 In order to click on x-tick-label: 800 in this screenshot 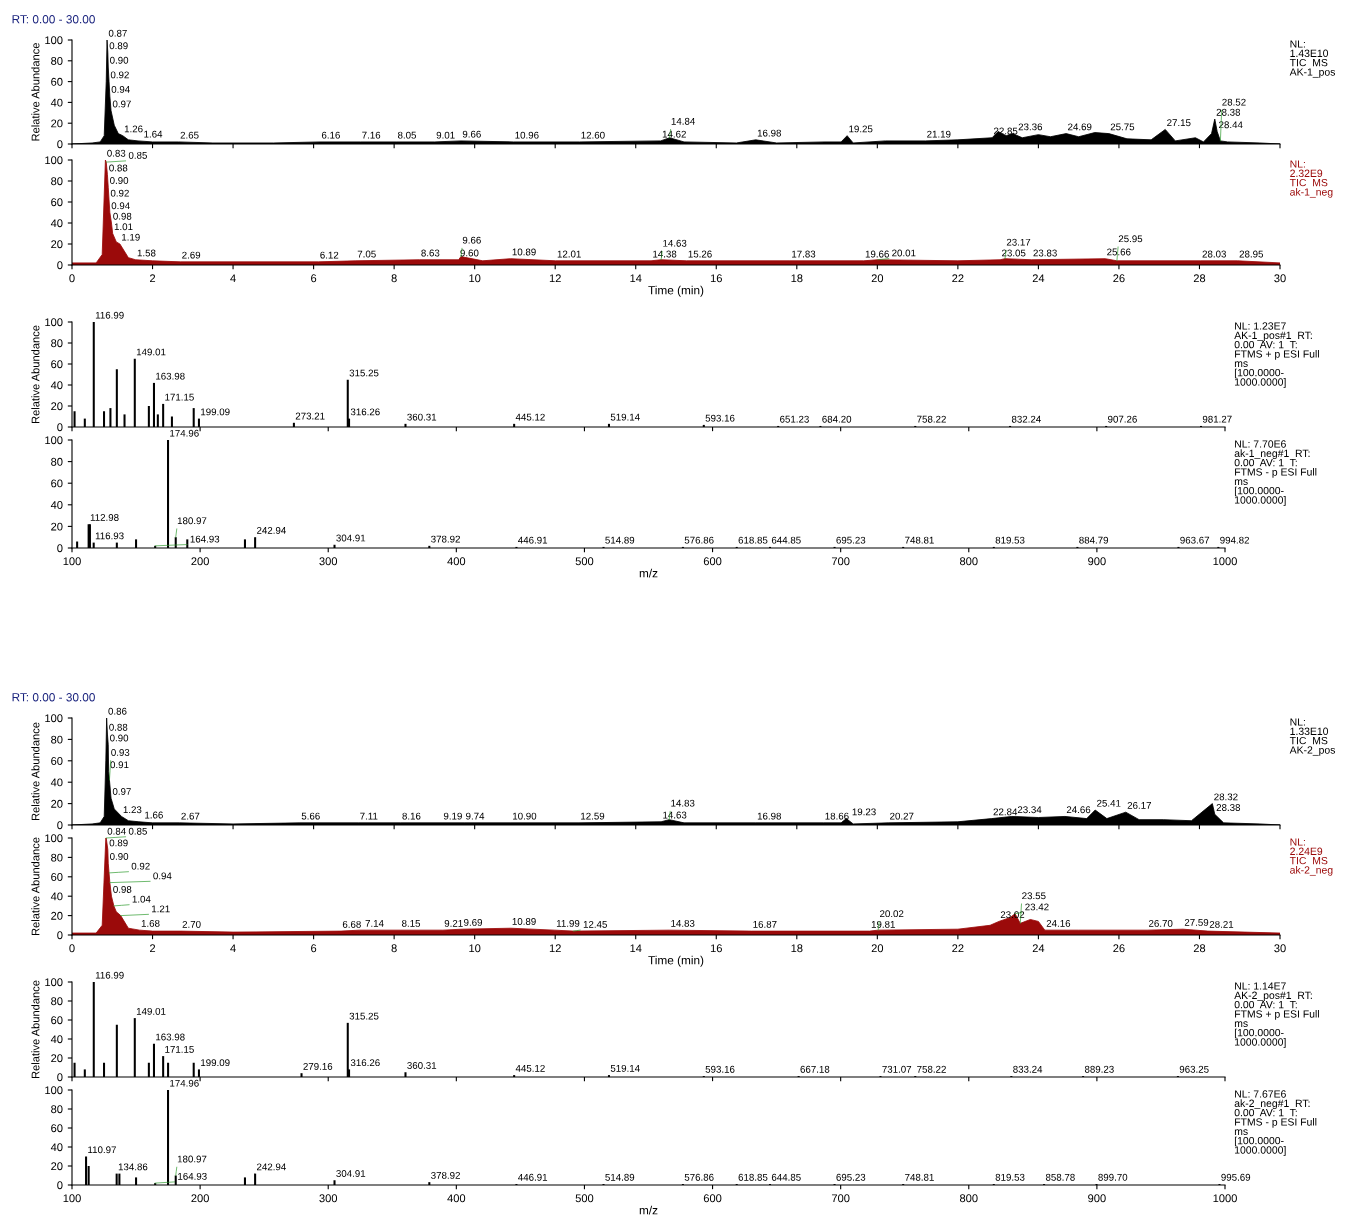, I will do `click(968, 561)`.